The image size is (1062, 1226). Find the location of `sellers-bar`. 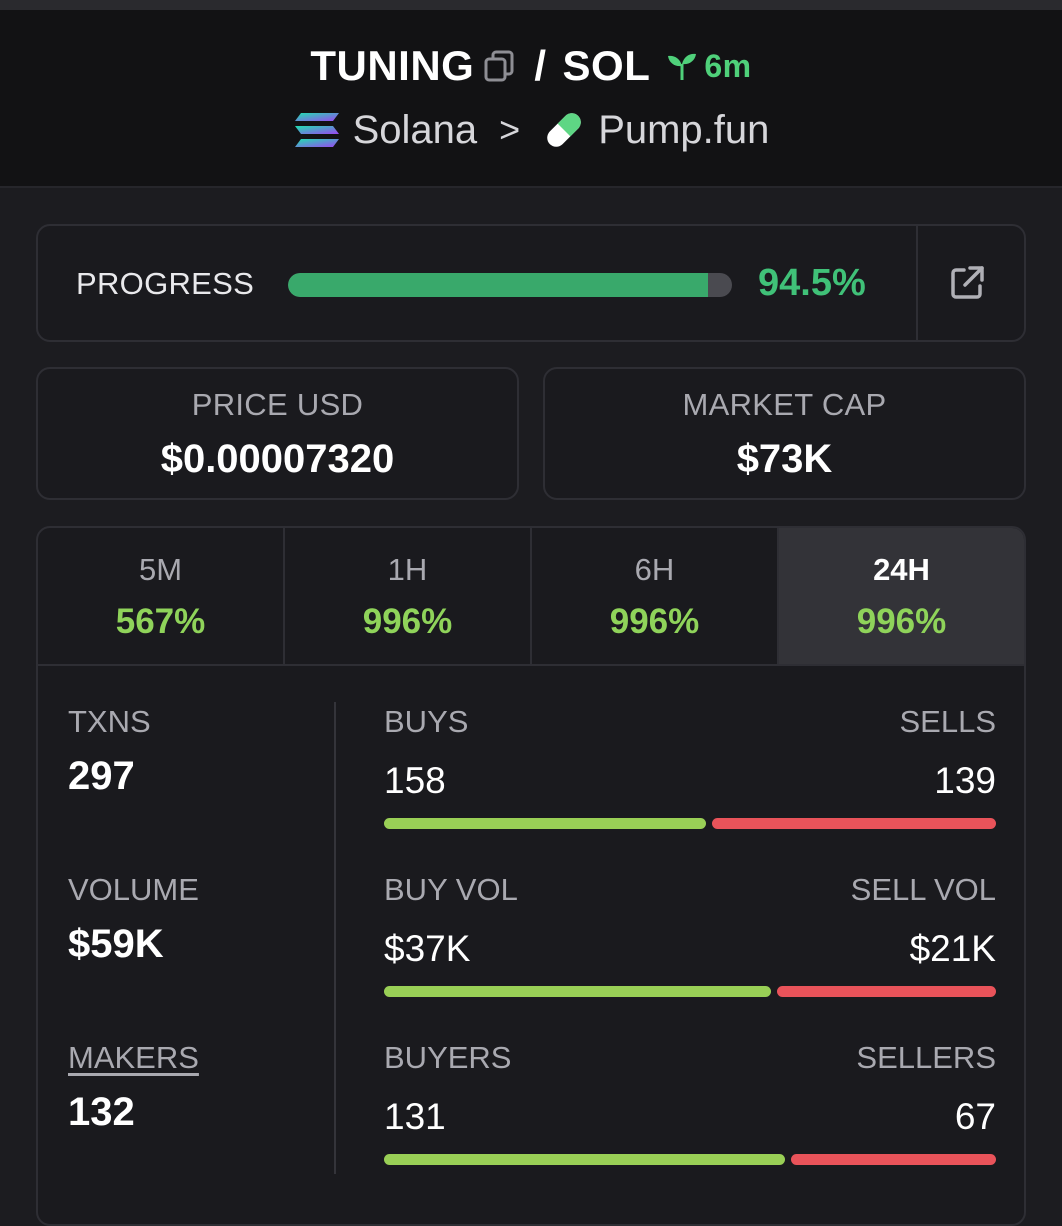

sellers-bar is located at coordinates (893, 1159).